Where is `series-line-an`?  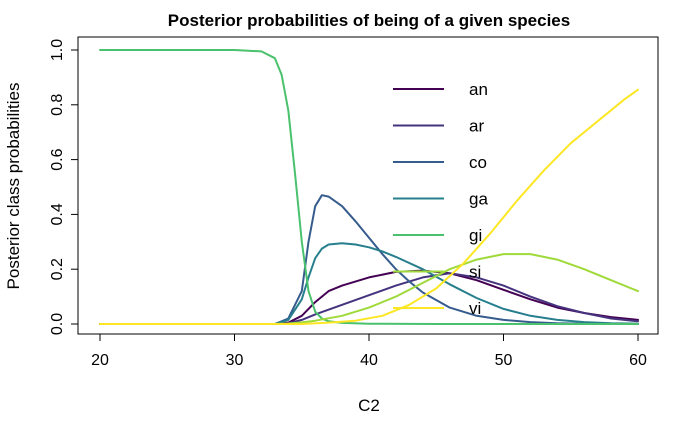
series-line-an is located at coordinates (369, 297).